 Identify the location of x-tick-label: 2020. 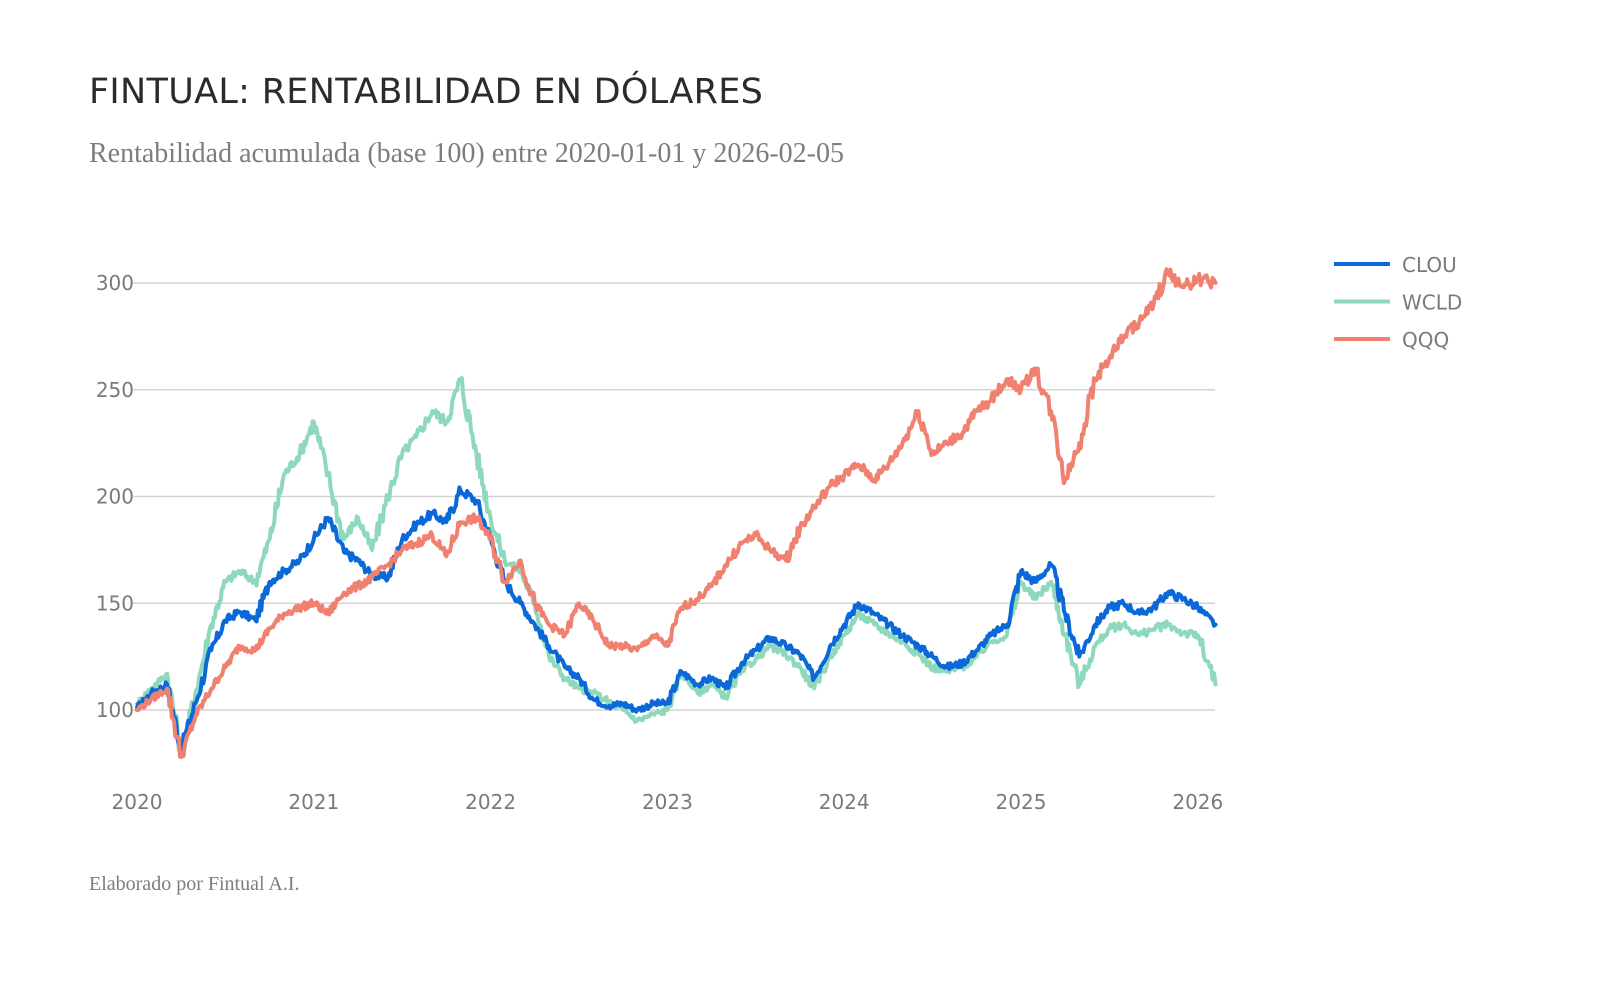
(137, 802).